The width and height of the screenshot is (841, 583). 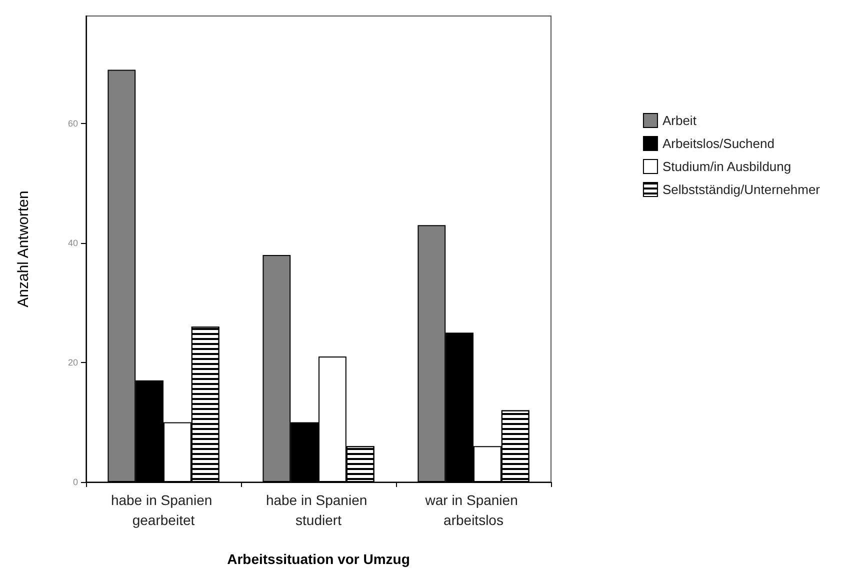 I want to click on y-tick-label: 40, so click(x=73, y=243).